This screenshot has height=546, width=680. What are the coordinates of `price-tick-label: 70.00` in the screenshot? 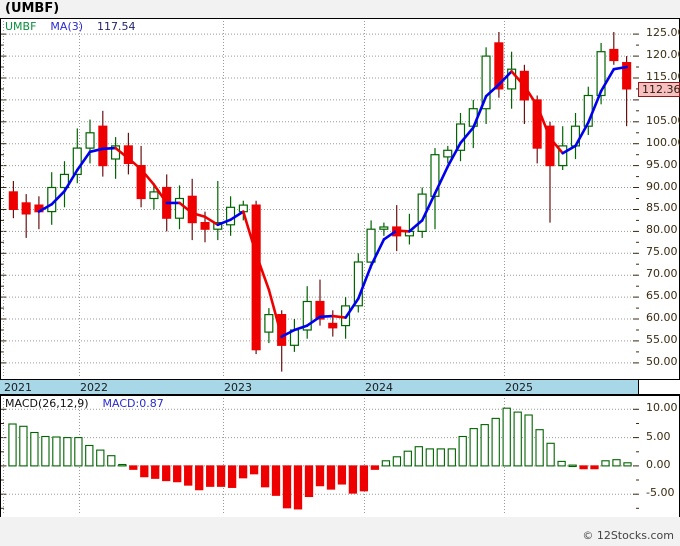 It's located at (662, 274).